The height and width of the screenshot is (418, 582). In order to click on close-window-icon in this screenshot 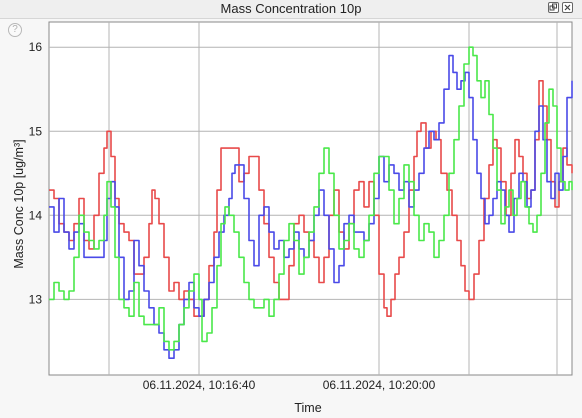, I will do `click(567, 7)`.